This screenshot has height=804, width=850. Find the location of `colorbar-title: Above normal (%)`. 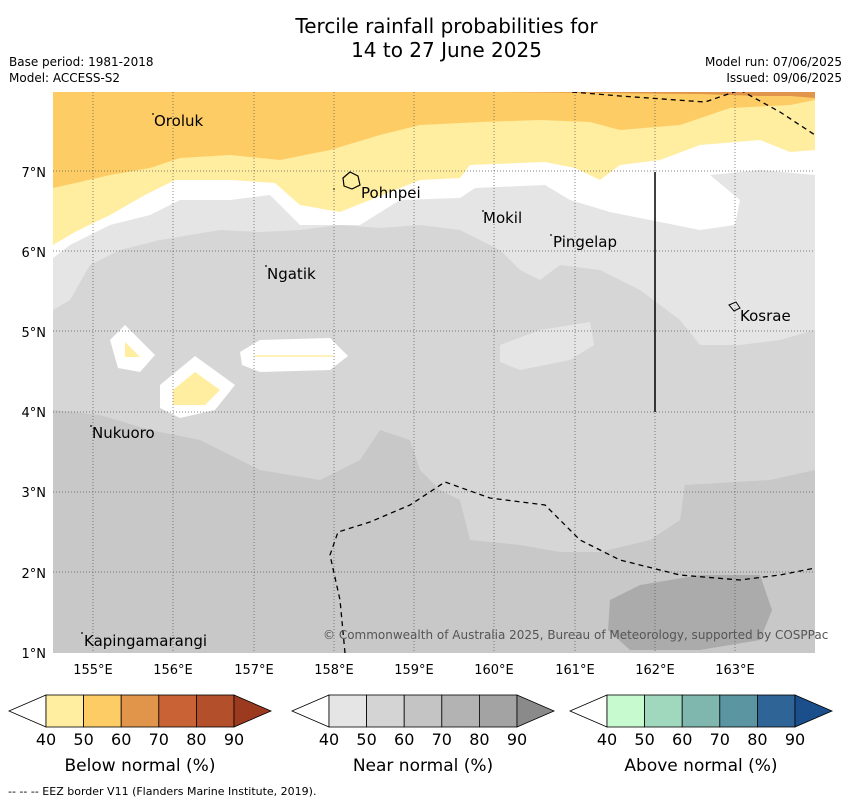

colorbar-title: Above normal (%) is located at coordinates (700, 766).